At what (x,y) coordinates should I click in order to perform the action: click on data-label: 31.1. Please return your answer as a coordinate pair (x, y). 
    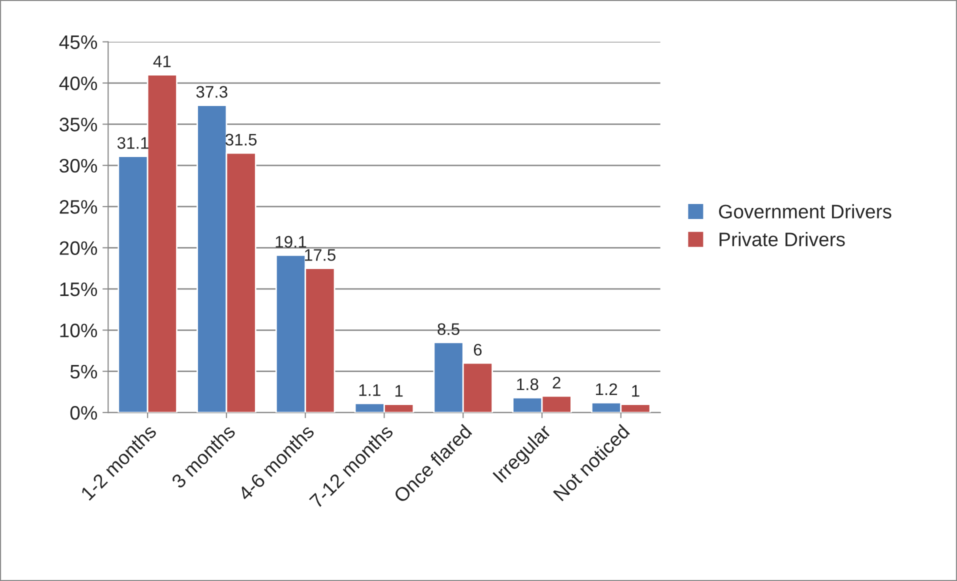
    Looking at the image, I should click on (132, 143).